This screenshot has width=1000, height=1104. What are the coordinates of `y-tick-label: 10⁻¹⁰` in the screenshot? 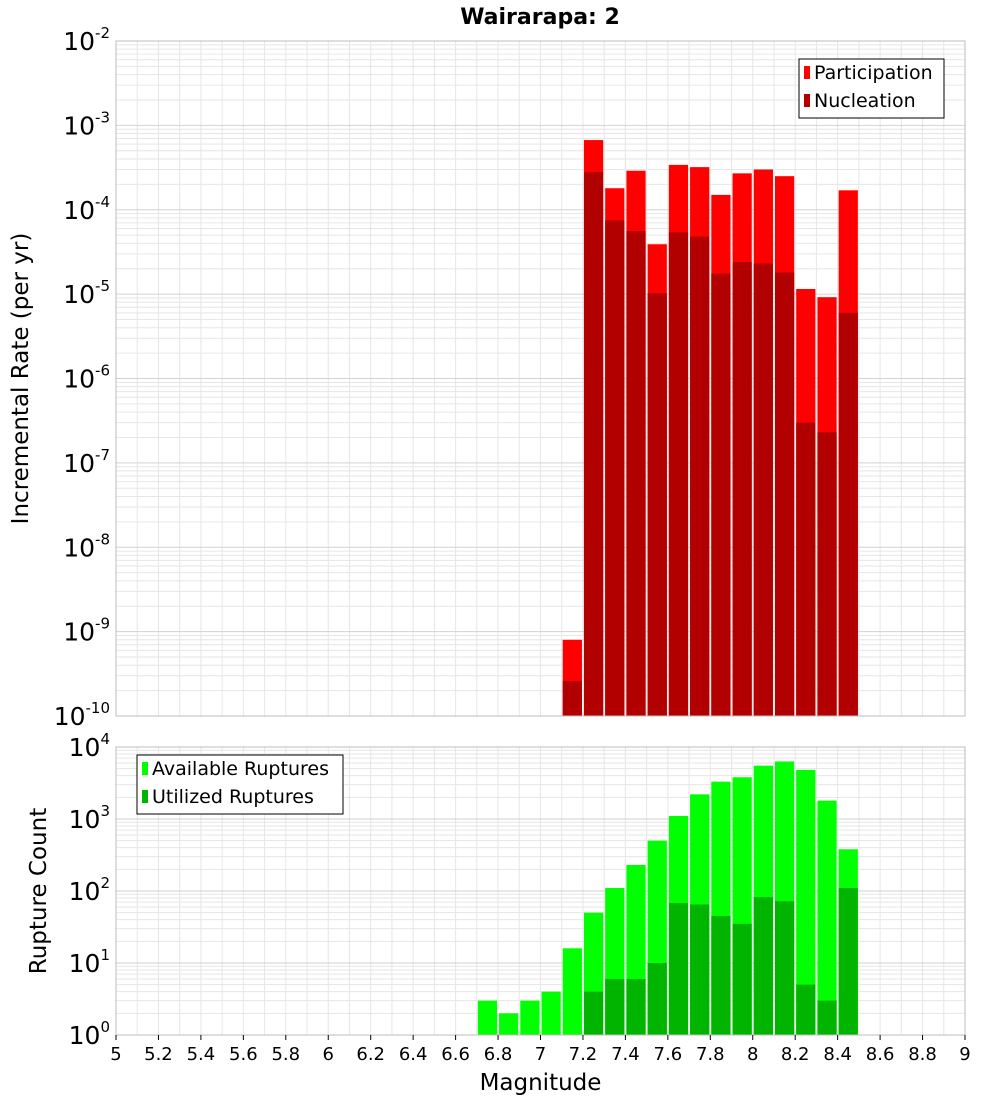 It's located at (82, 715).